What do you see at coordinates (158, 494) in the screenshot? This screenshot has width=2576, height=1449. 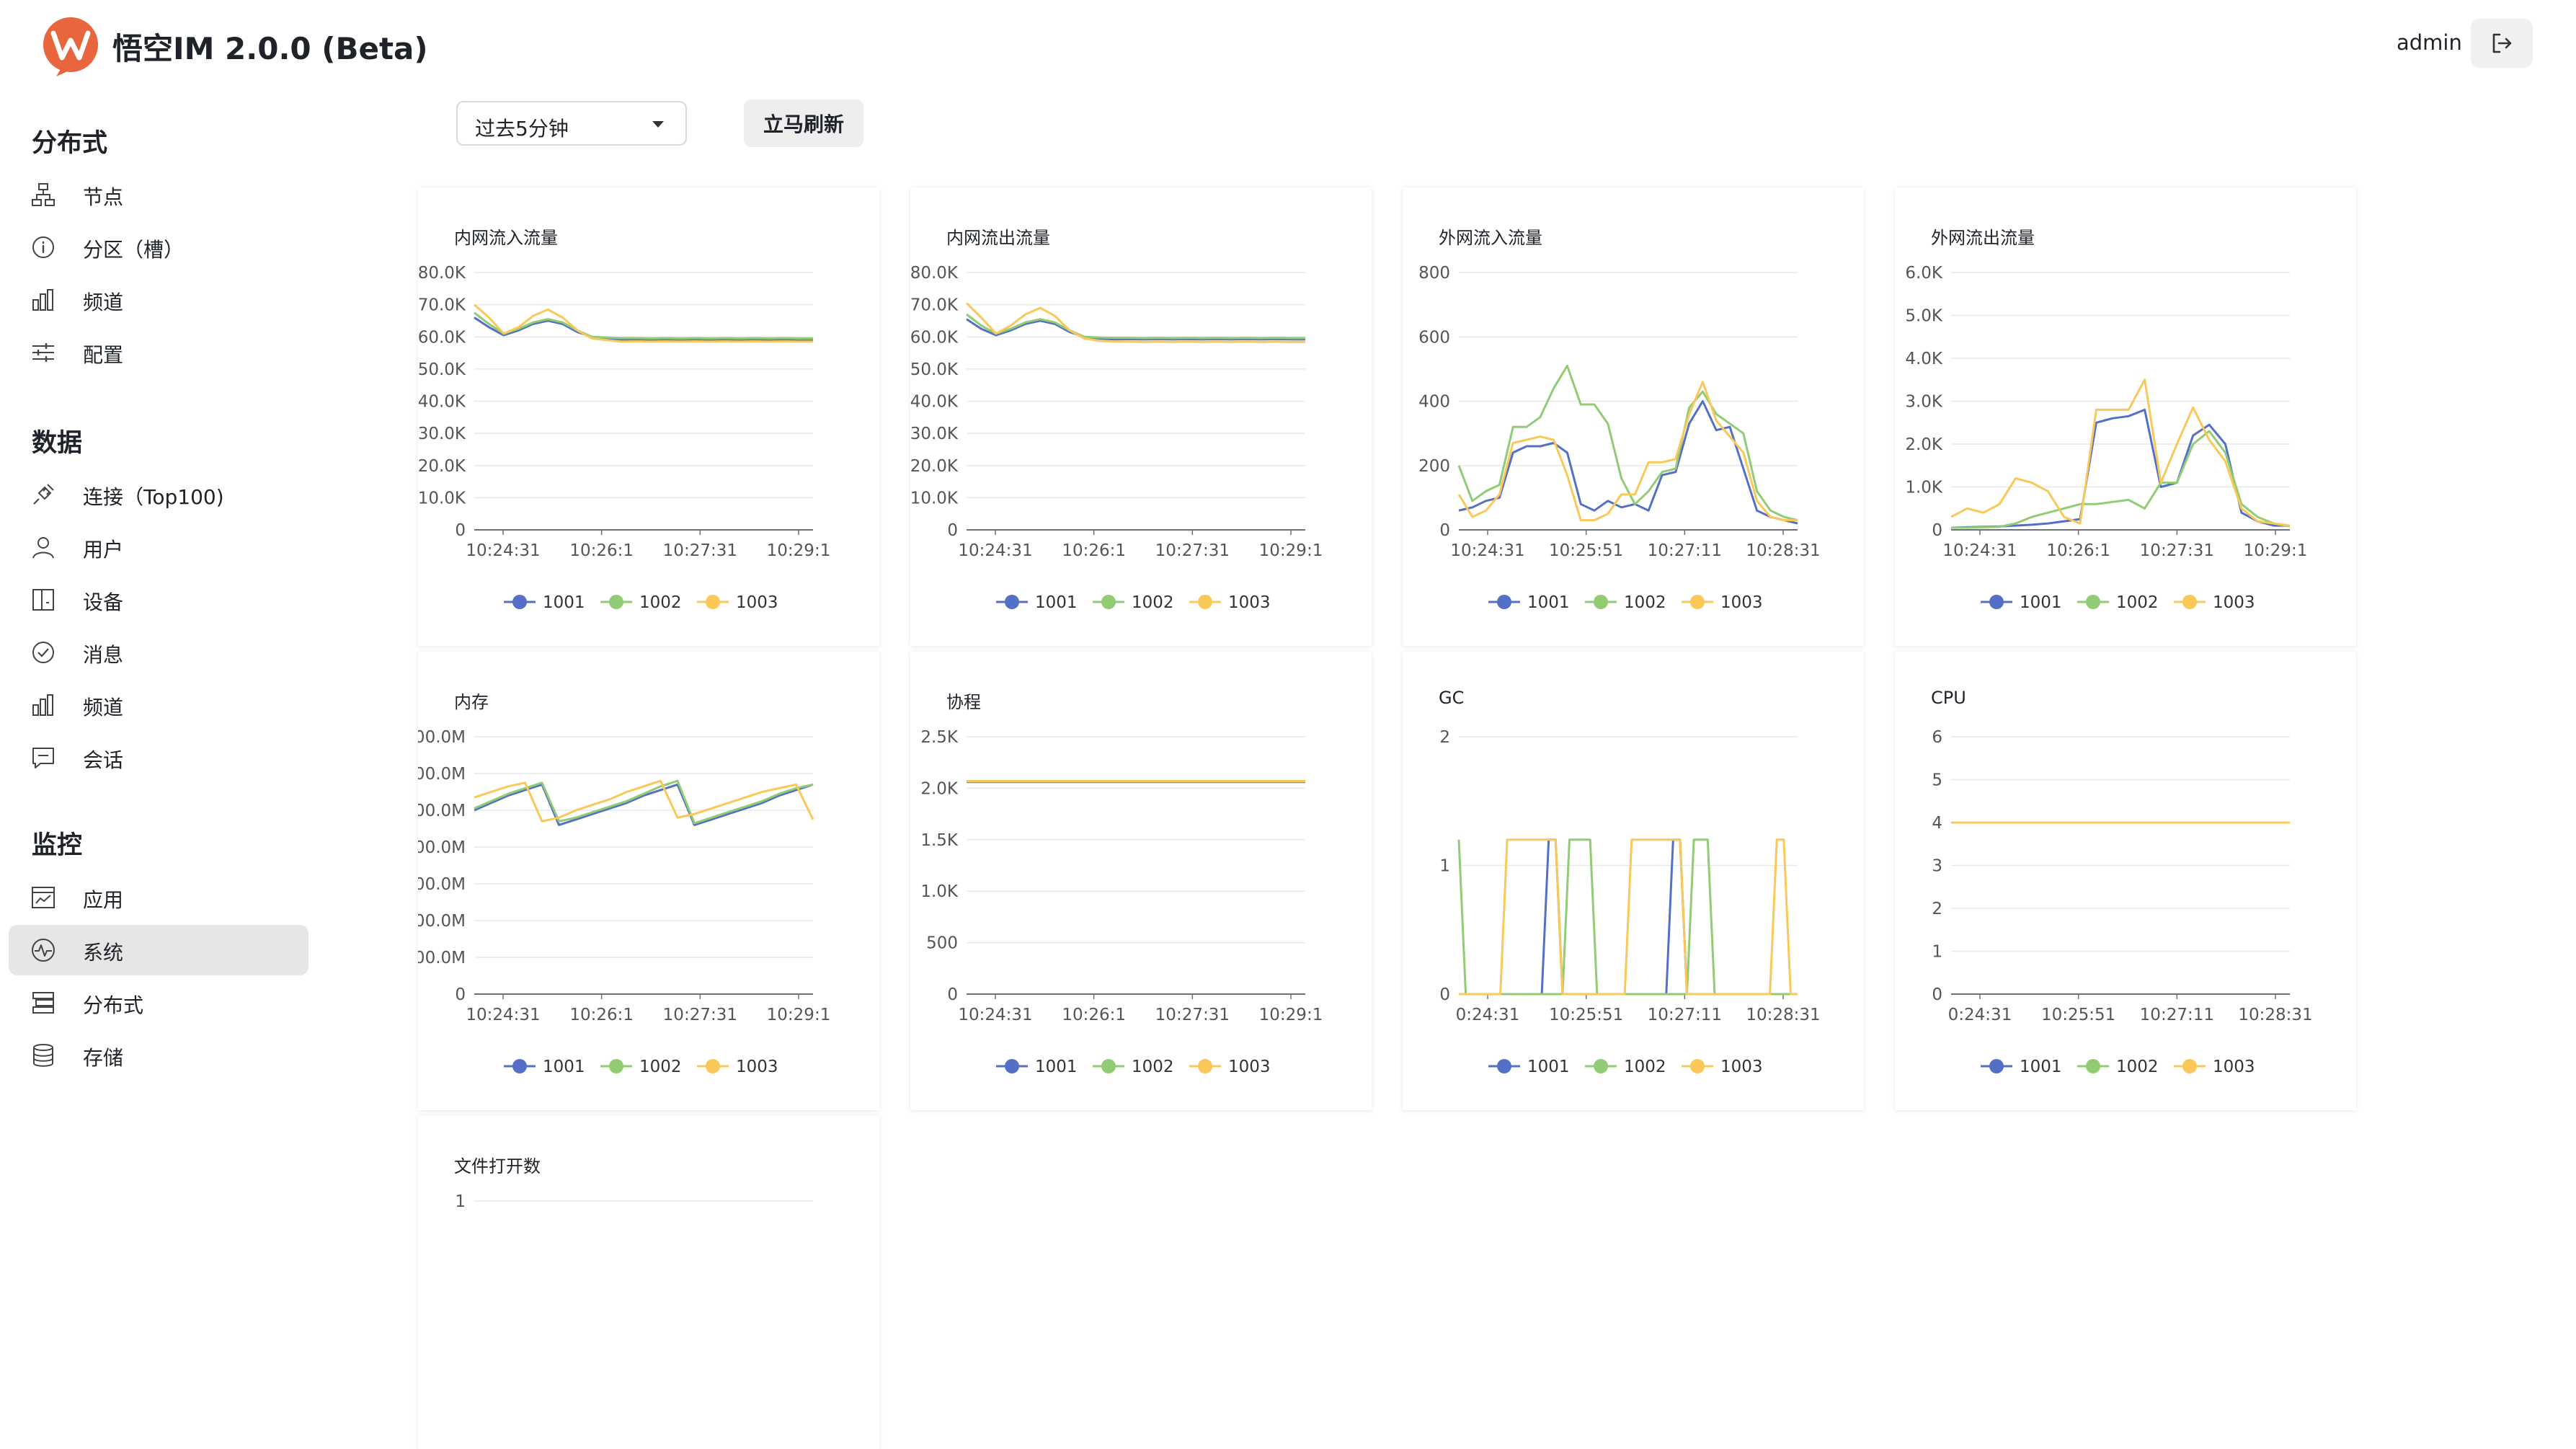 I see `sidebar-item-connections: 连接（Top100)` at bounding box center [158, 494].